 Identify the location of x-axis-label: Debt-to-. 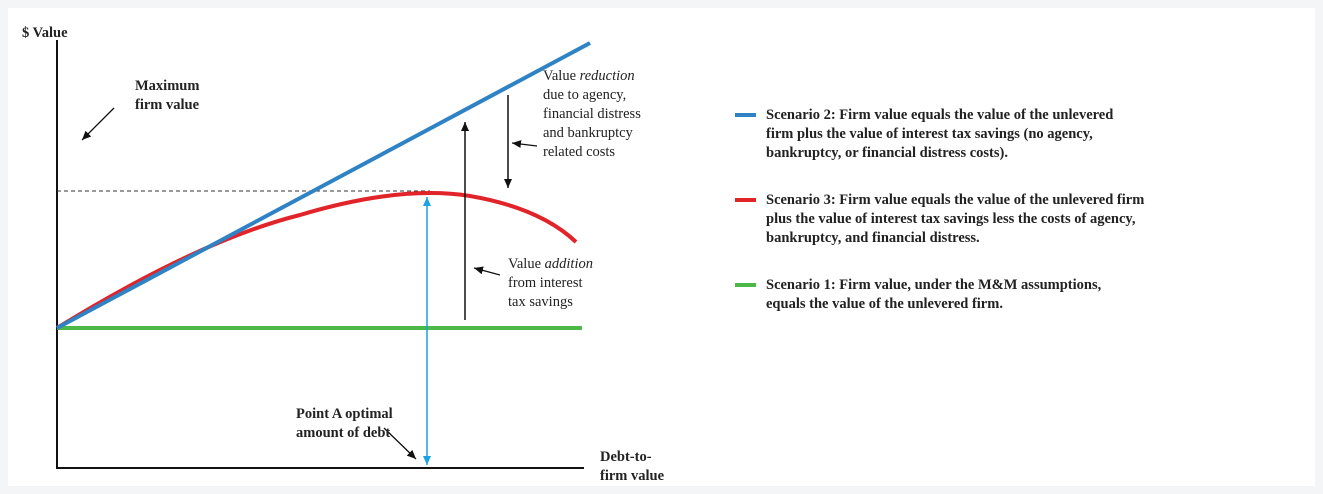
(626, 457).